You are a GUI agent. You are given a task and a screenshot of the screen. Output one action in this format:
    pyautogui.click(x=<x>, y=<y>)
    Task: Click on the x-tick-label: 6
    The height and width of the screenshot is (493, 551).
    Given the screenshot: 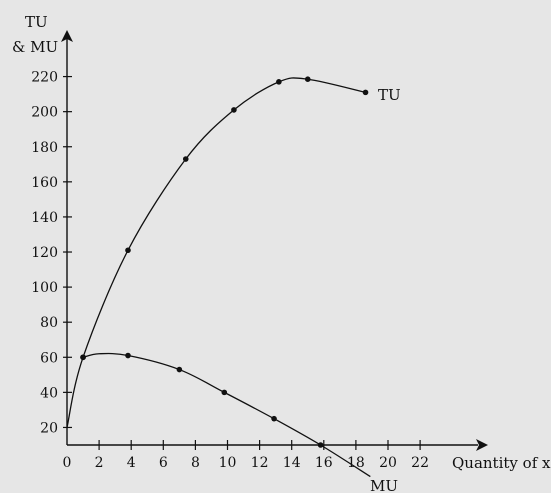 What is the action you would take?
    pyautogui.click(x=163, y=463)
    